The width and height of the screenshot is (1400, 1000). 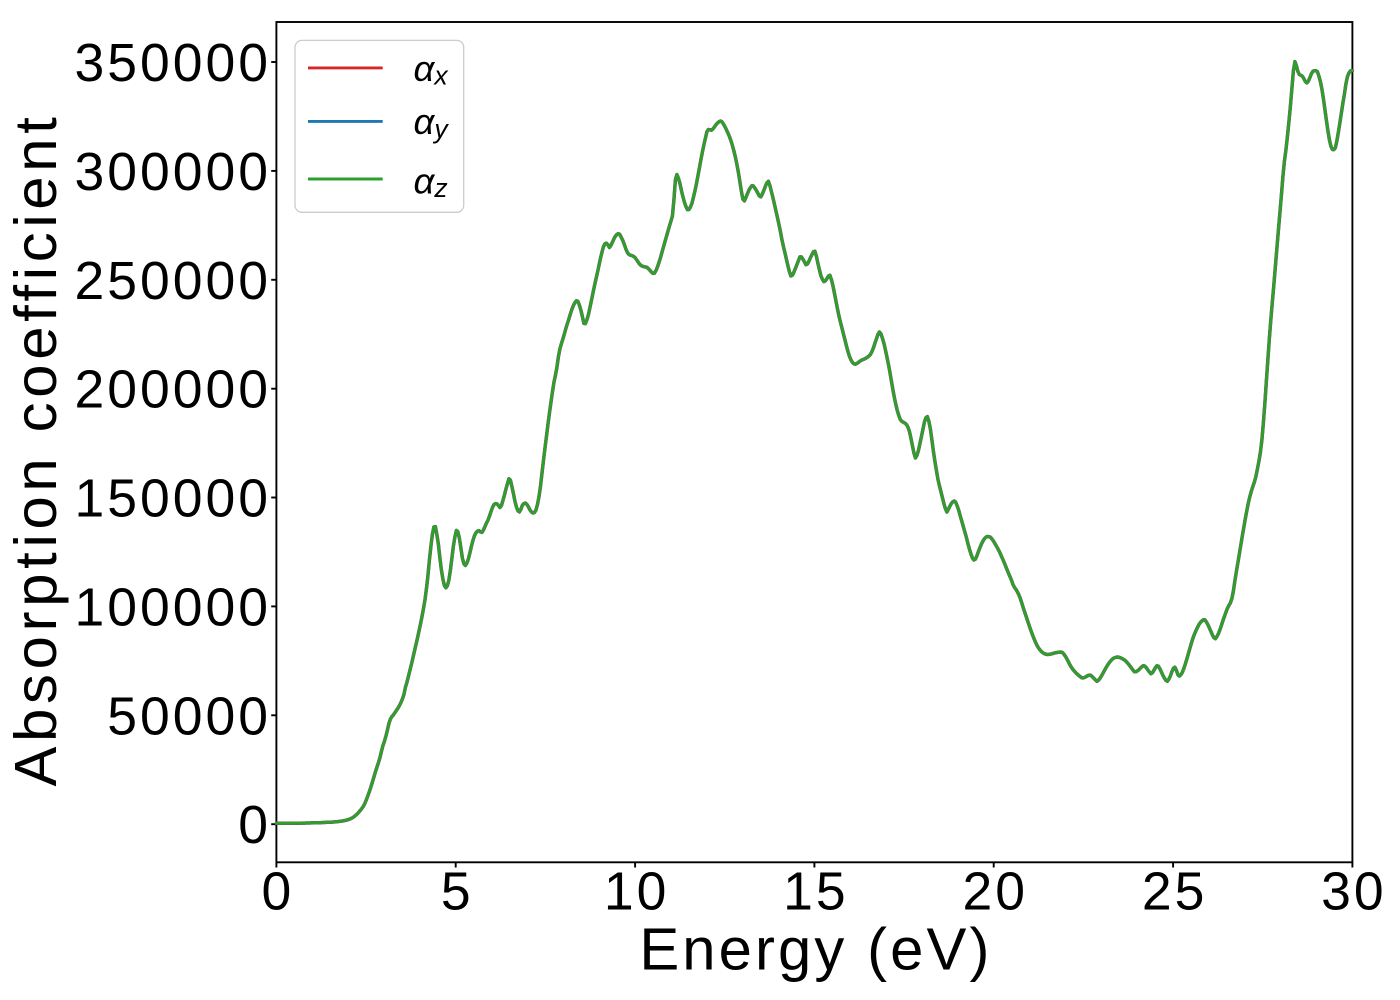 What do you see at coordinates (816, 892) in the screenshot?
I see `svg-text: 15` at bounding box center [816, 892].